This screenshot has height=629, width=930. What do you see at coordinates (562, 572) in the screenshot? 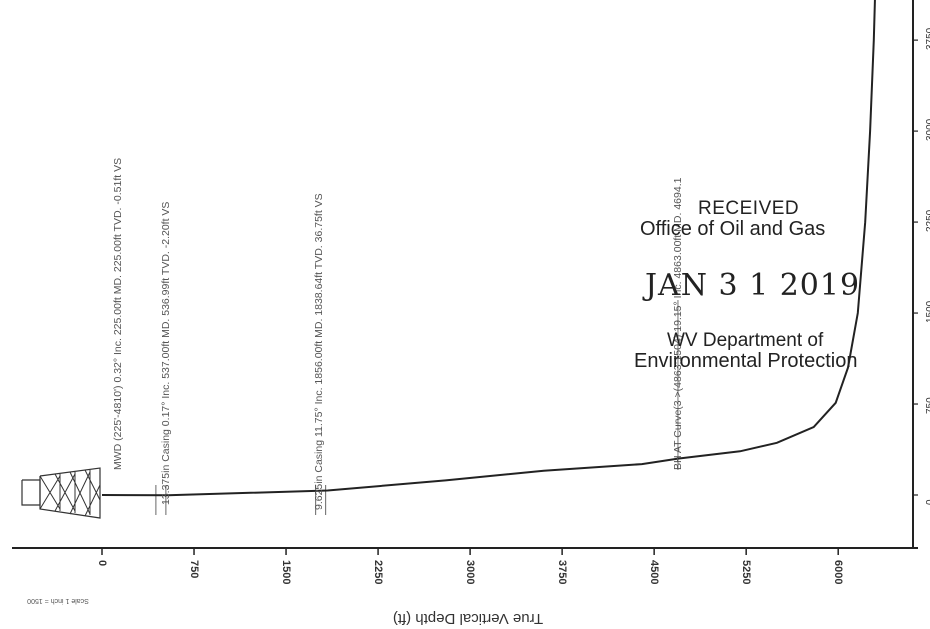
I see `x-tick-label: 3750` at bounding box center [562, 572].